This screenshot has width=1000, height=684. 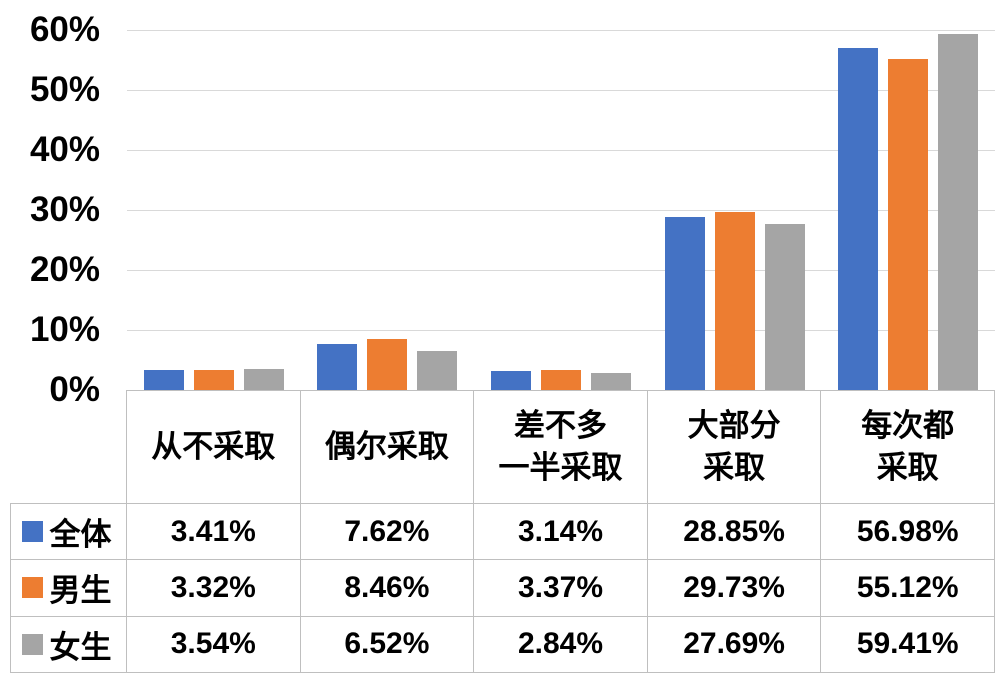 What do you see at coordinates (387, 532) in the screenshot?
I see `table-value-s0-c1: 7.62%` at bounding box center [387, 532].